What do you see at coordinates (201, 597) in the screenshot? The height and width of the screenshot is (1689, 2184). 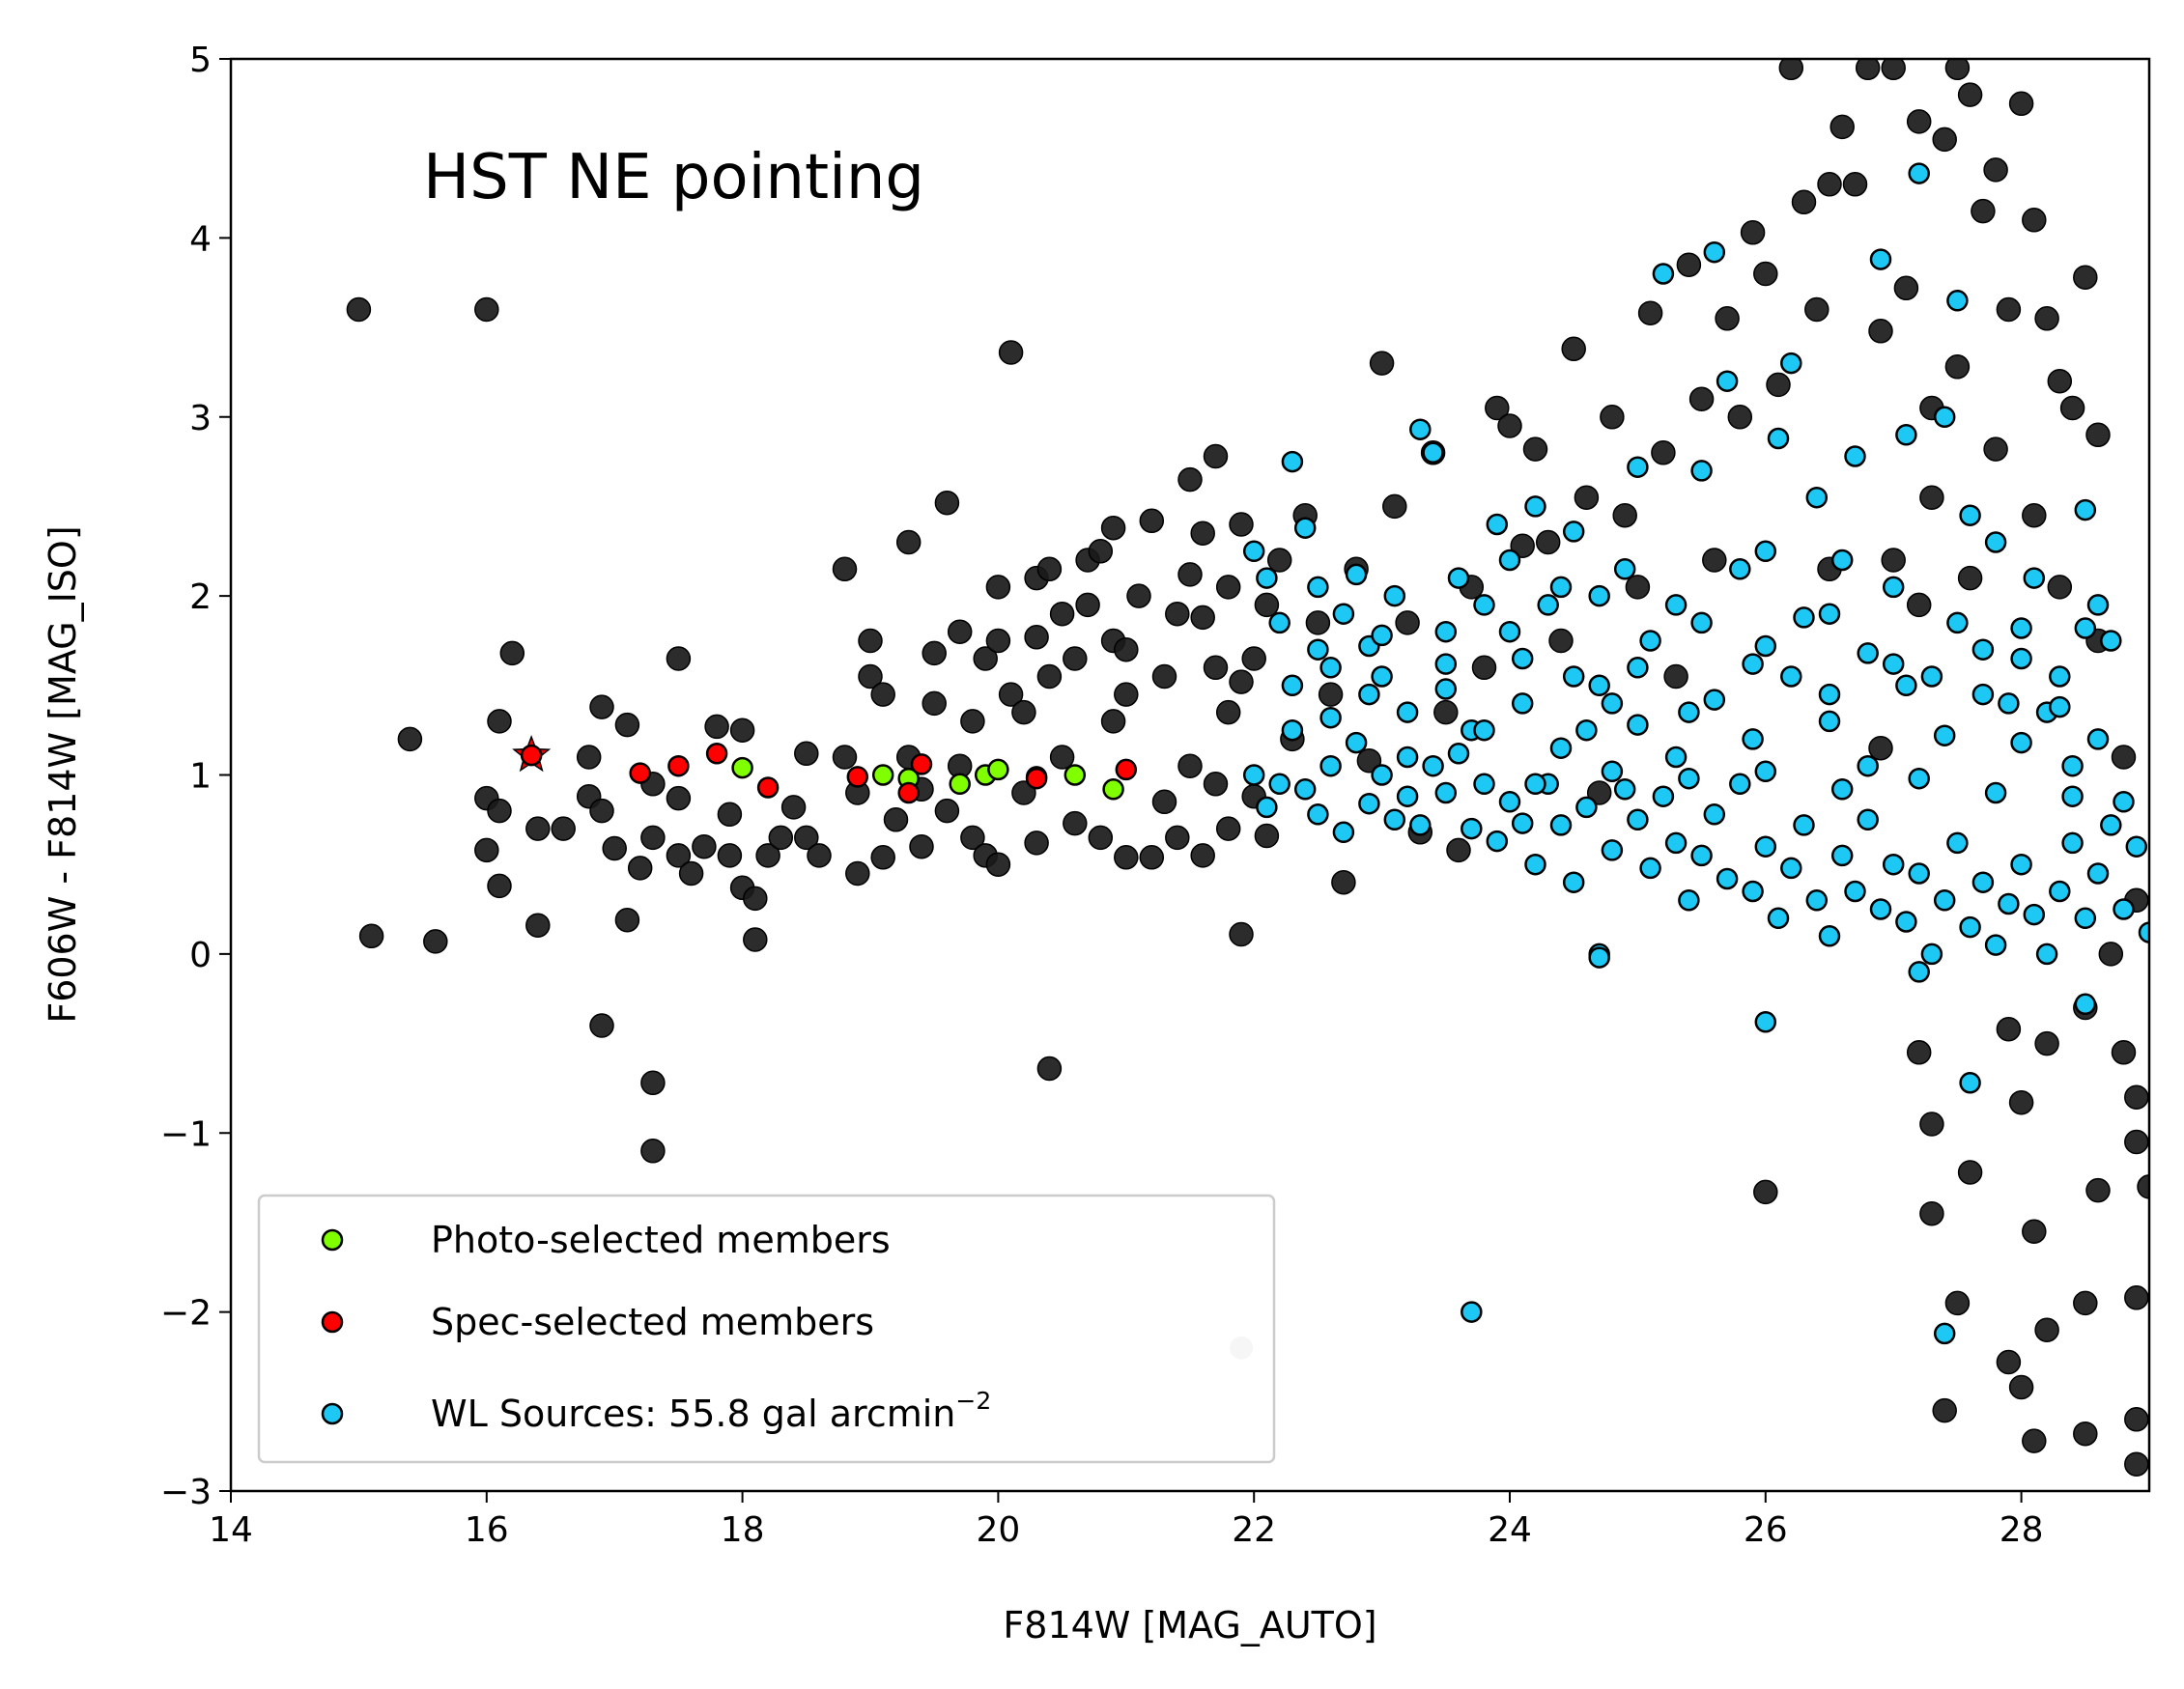 I see `y-tick-label: 2` at bounding box center [201, 597].